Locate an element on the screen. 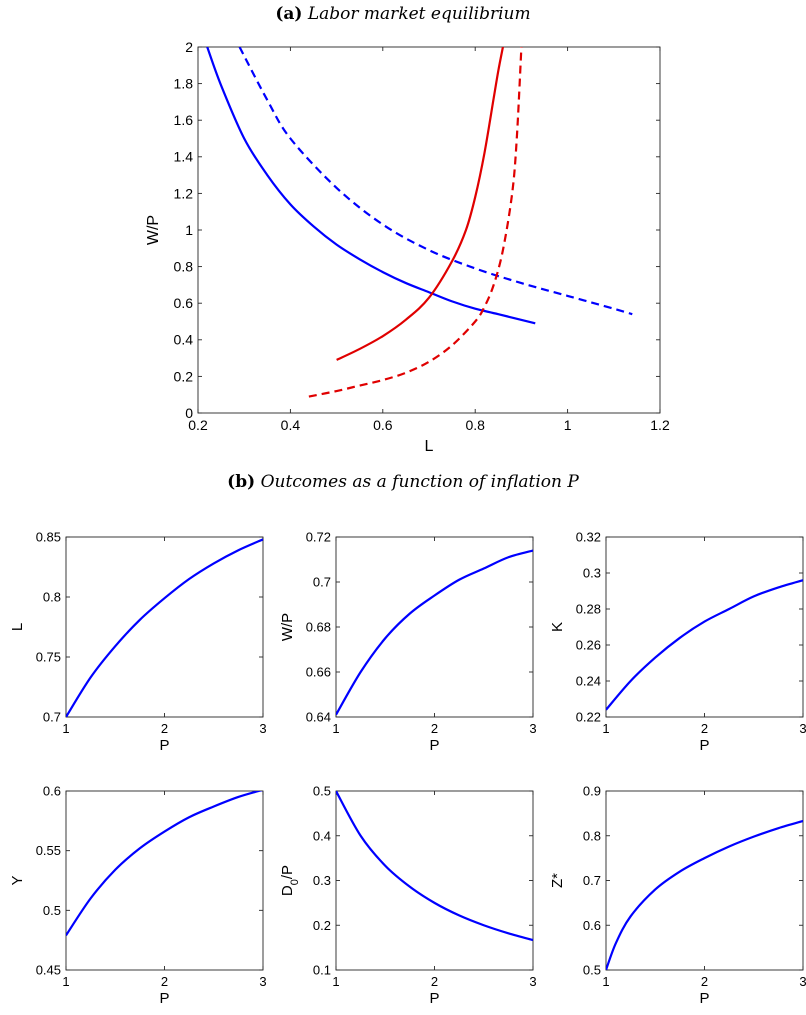 The width and height of the screenshot is (806, 1015). panel-b-text: Outcomes as a function of inflation P is located at coordinates (419, 482).